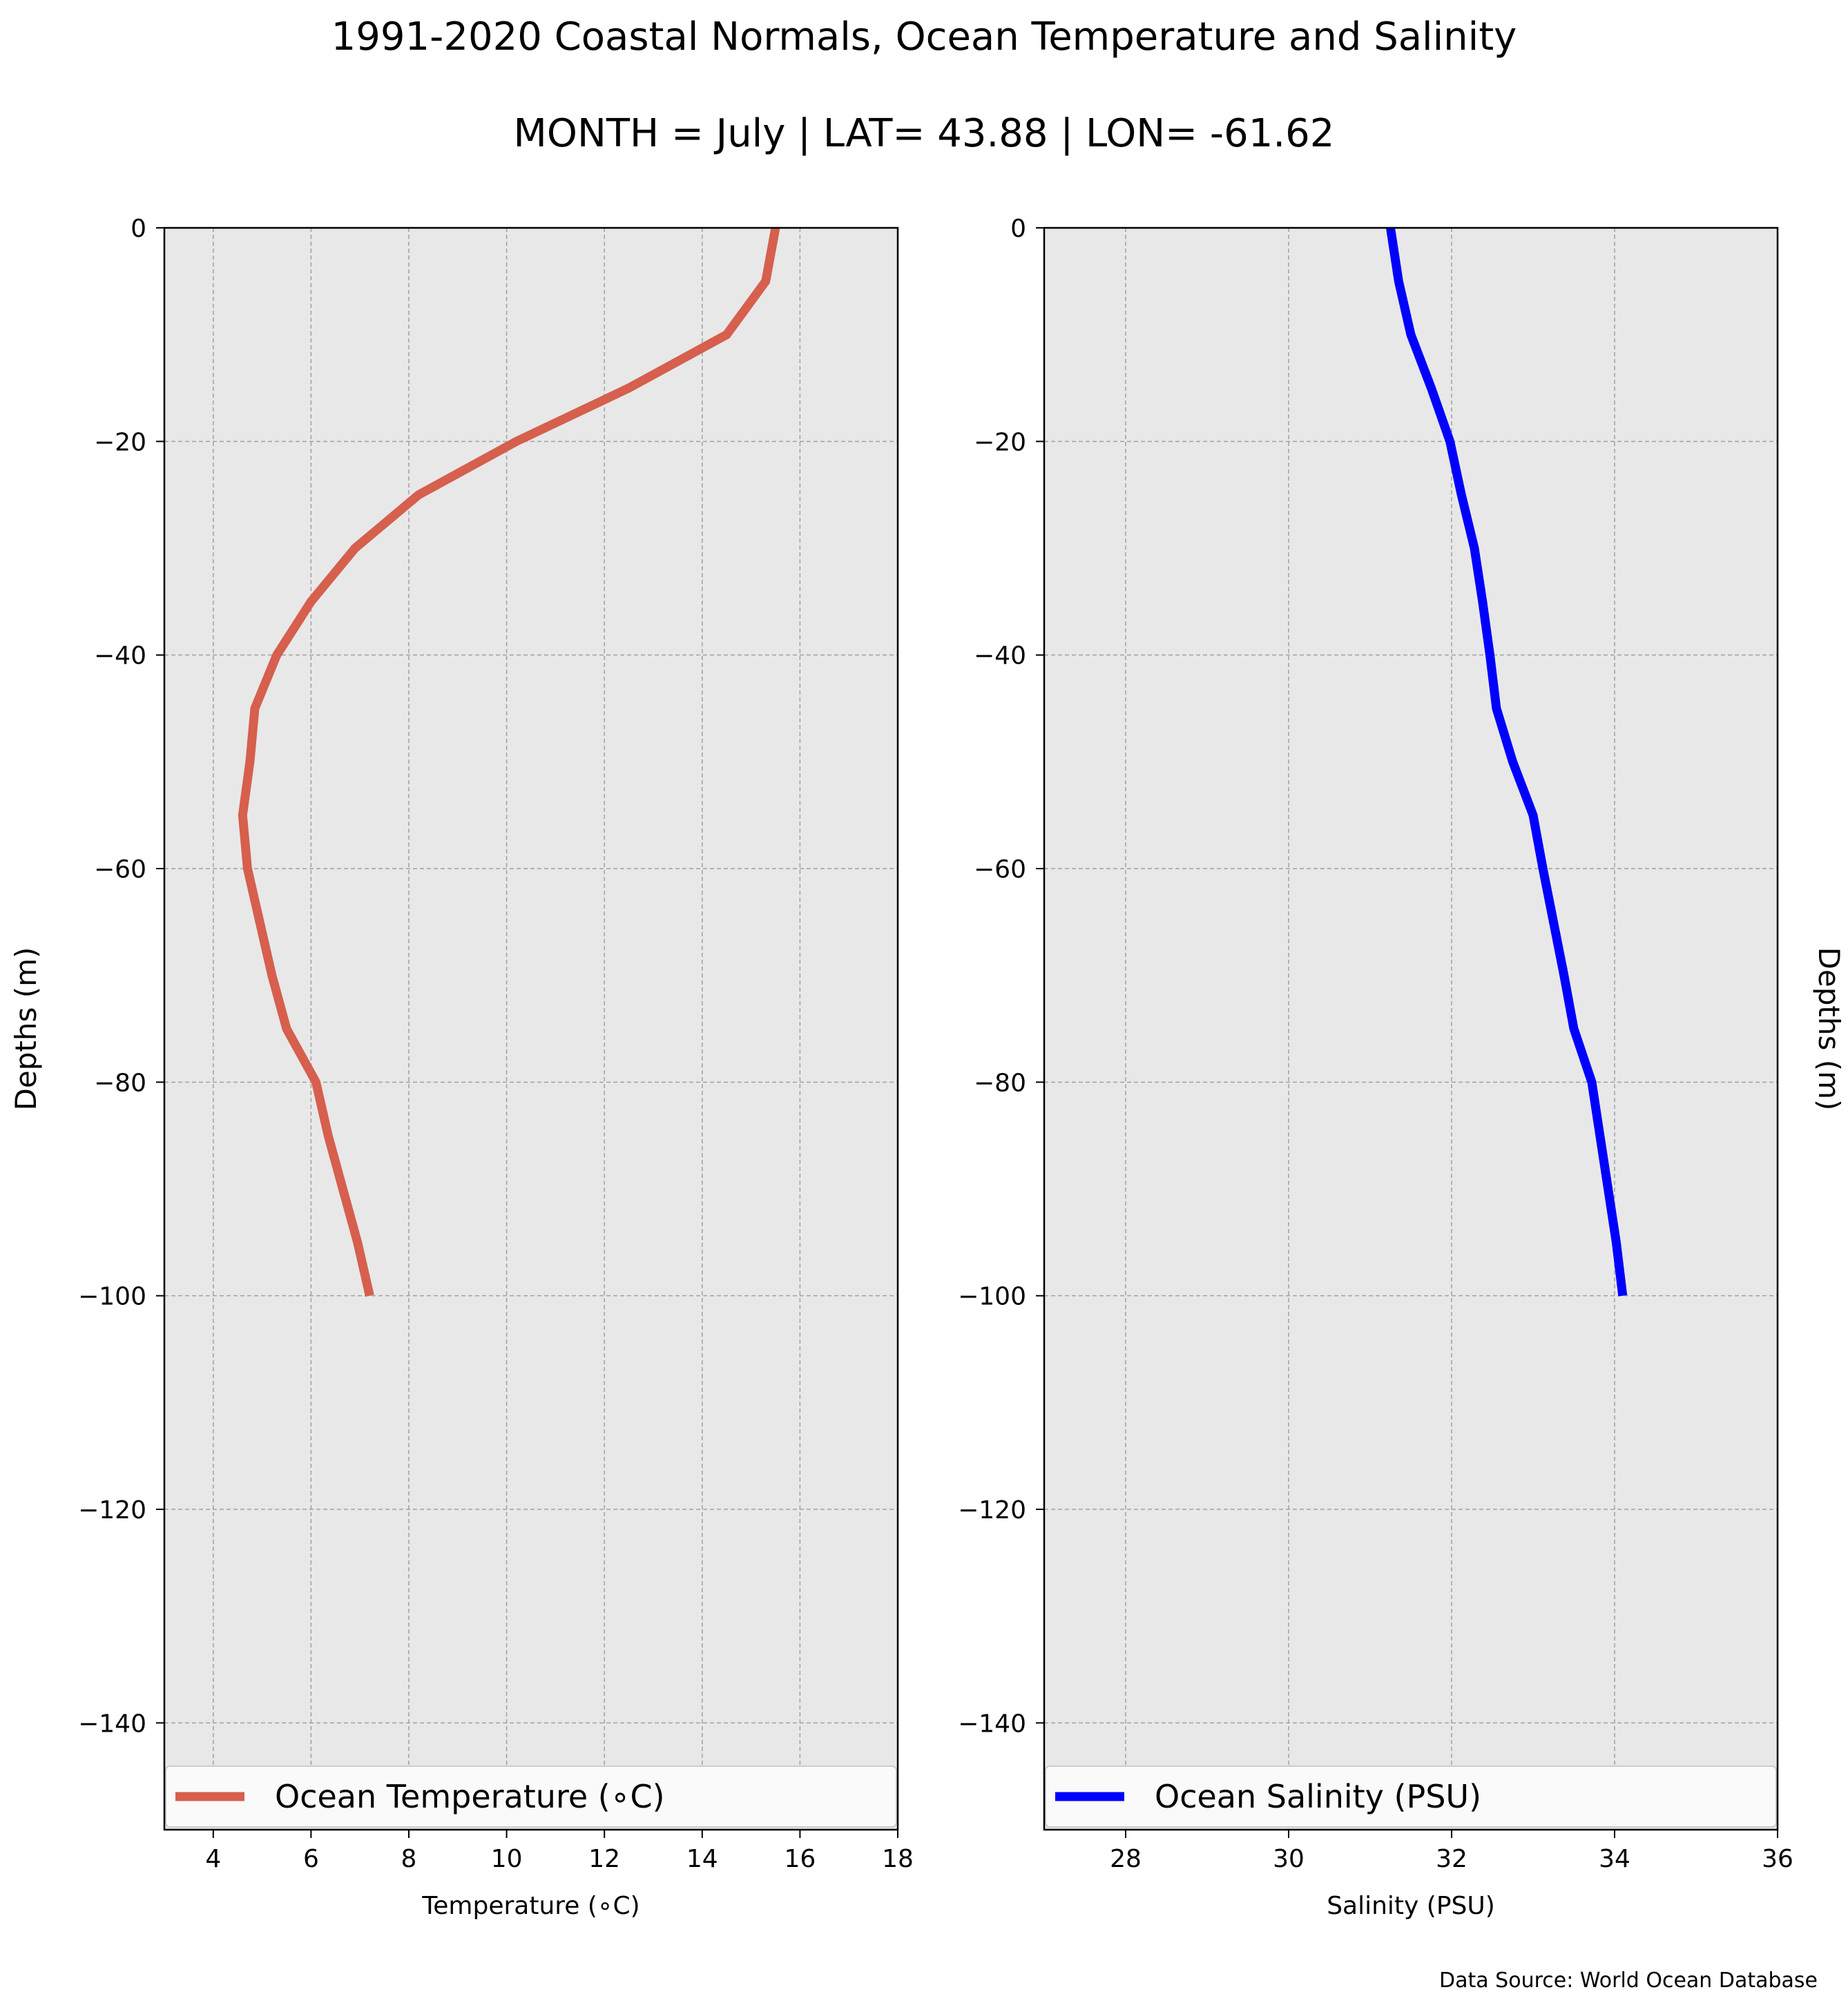 The height and width of the screenshot is (2003, 1848). Describe the element at coordinates (120, 656) in the screenshot. I see `temperature-ytick-label: −40` at that location.